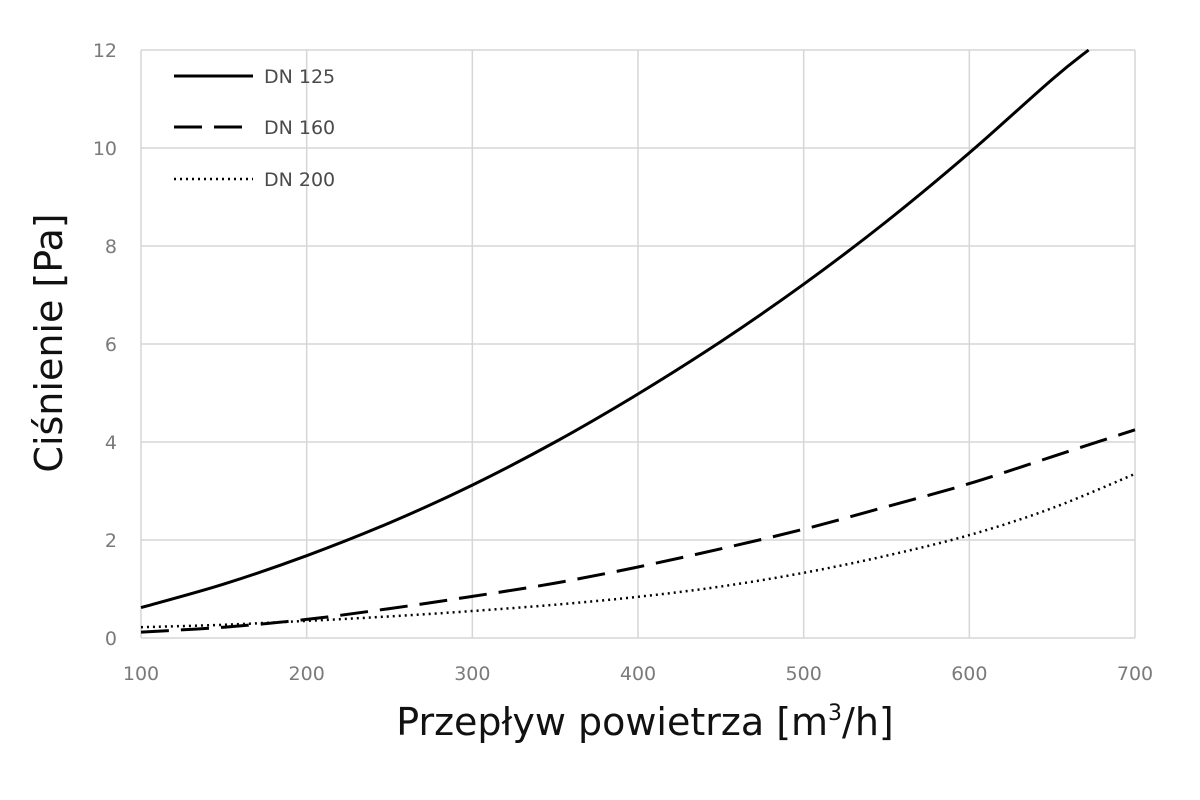 The height and width of the screenshot is (800, 1200). What do you see at coordinates (804, 674) in the screenshot?
I see `x-tick-label: 500` at bounding box center [804, 674].